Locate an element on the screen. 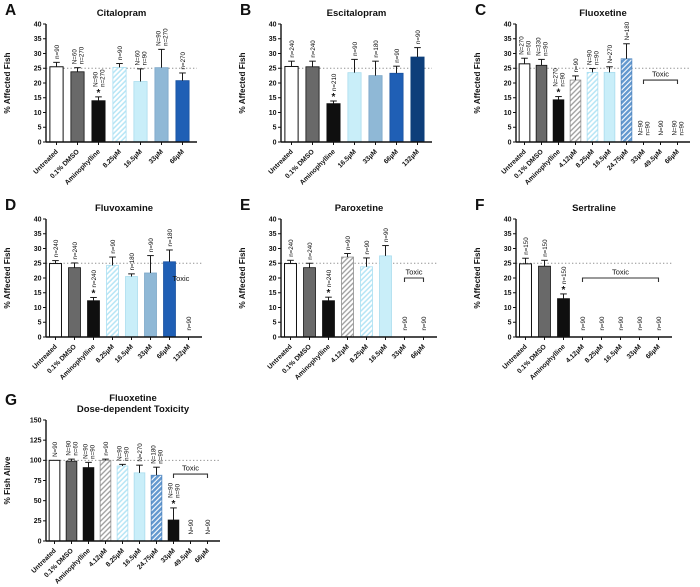 Image resolution: width=700 pixels, height=587 pixels. x-tick-label: 33µM is located at coordinates (156, 156).